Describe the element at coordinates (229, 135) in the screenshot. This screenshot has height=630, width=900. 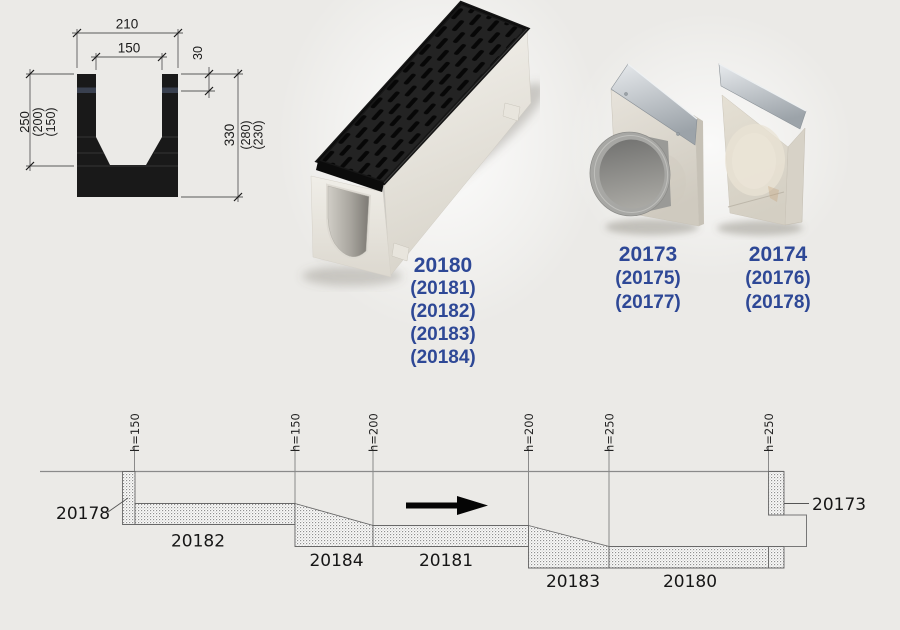
I see `dim-total-height-1: 330` at that location.